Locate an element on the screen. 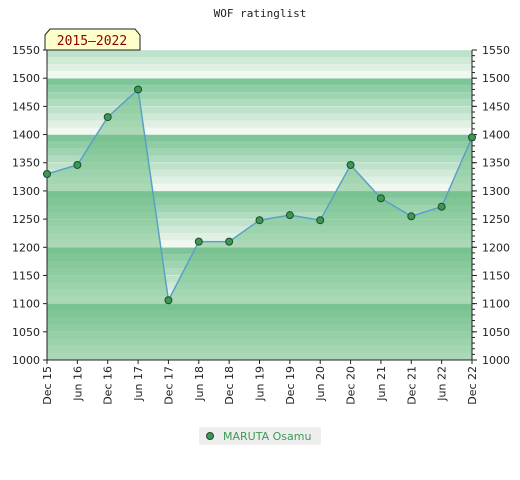 The width and height of the screenshot is (520, 480). y-tick-label-right: 1300 is located at coordinates (496, 191).